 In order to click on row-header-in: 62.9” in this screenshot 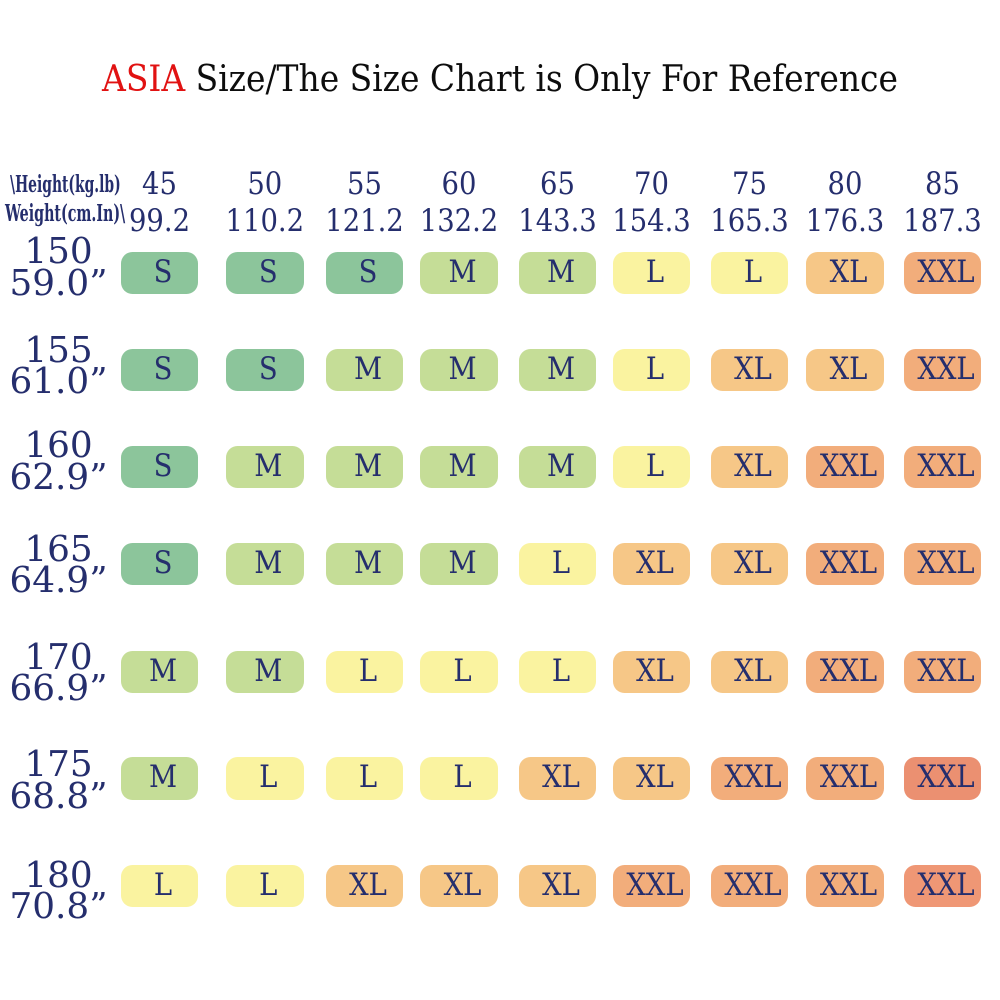, I will do `click(58, 477)`.